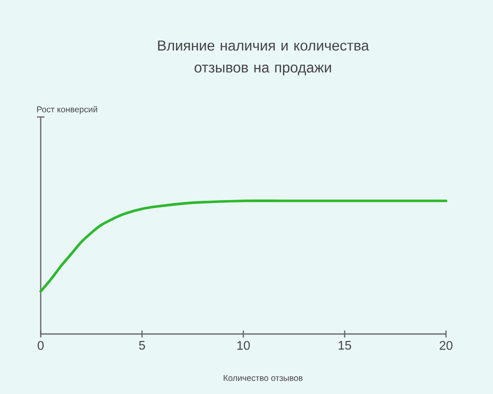  I want to click on x-tick-label: 5, so click(142, 345).